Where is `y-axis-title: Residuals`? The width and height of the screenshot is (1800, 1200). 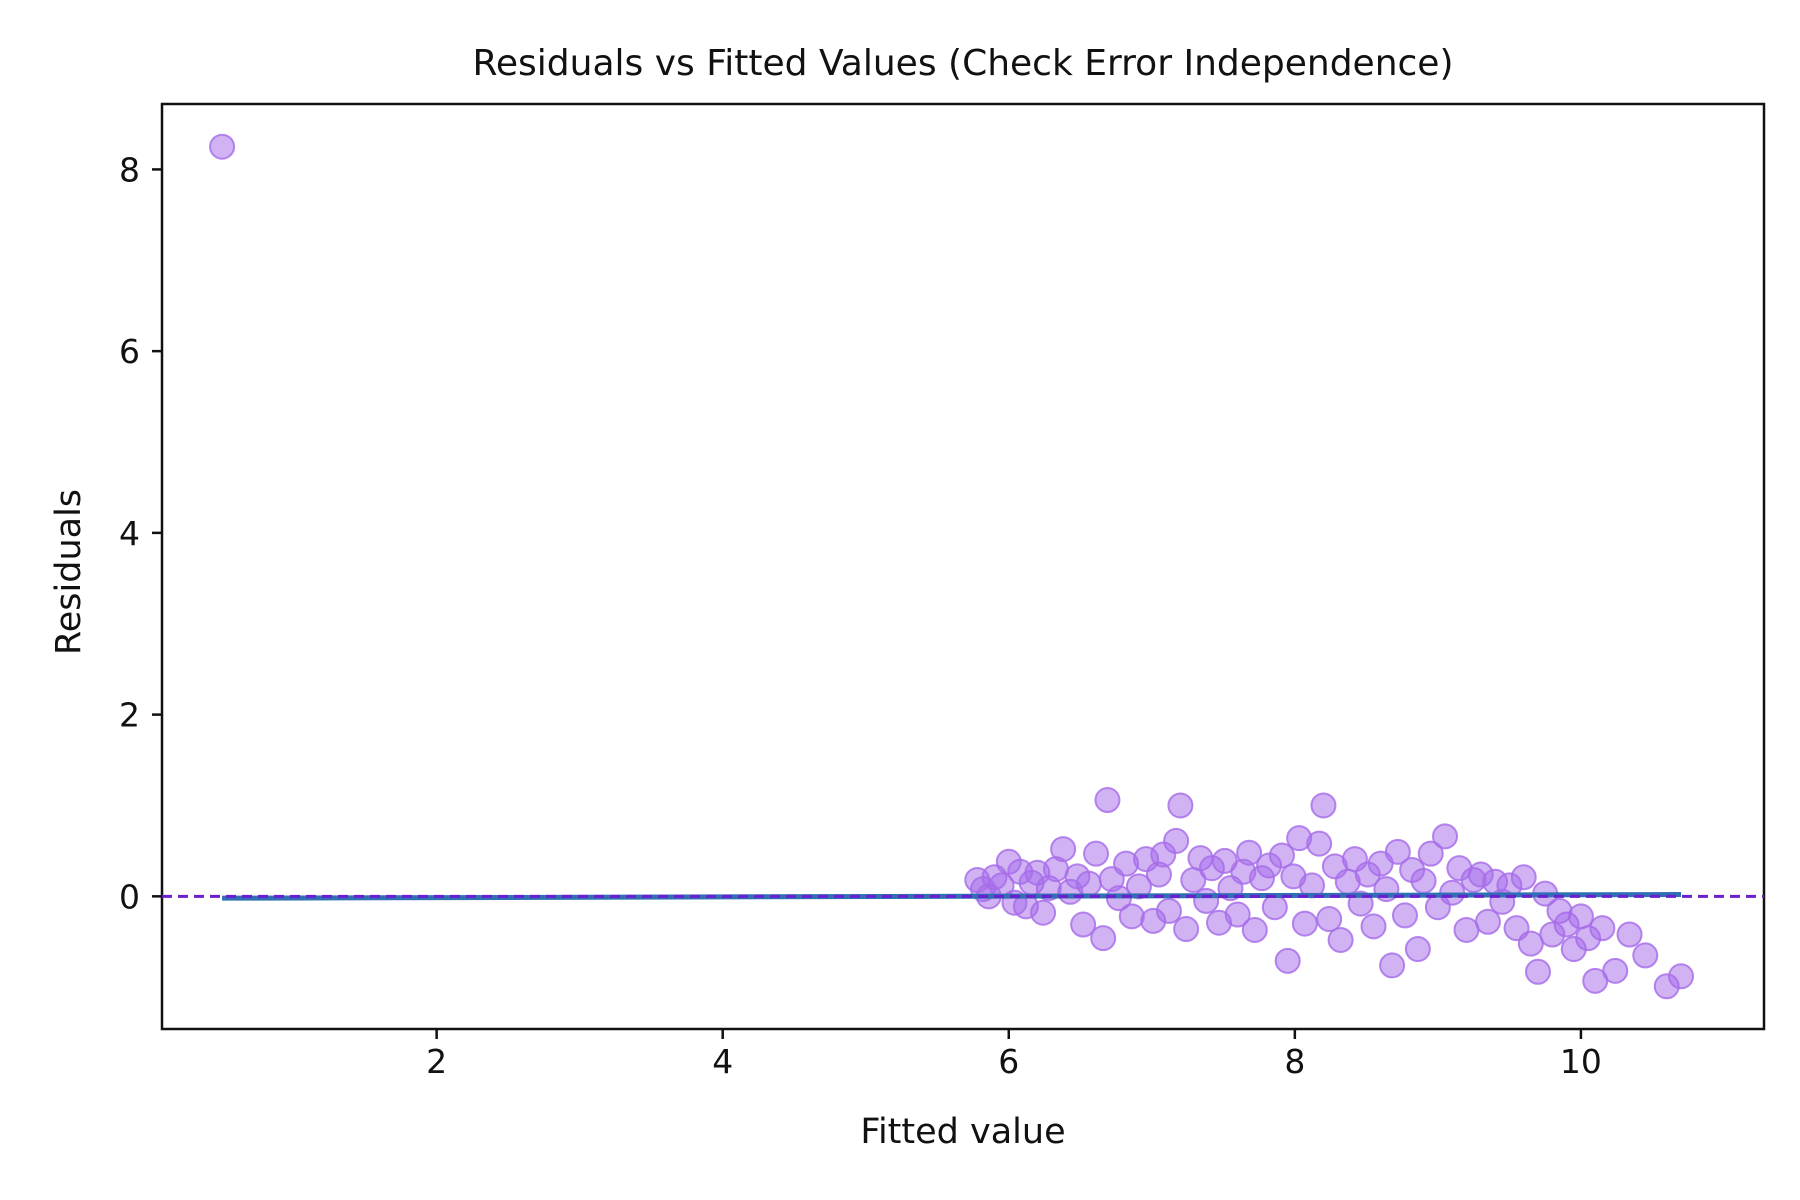
y-axis-title: Residuals is located at coordinates (69, 572).